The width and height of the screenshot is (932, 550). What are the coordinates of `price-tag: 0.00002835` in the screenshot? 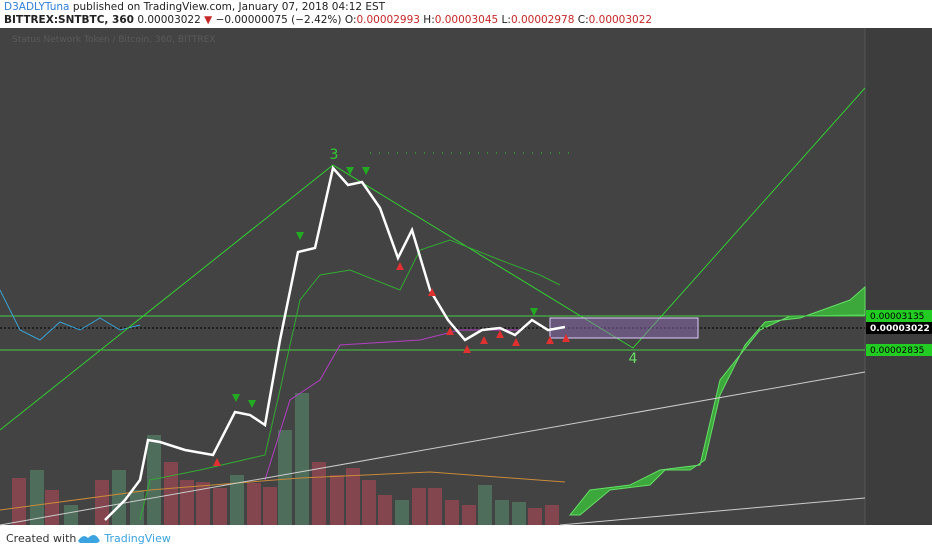 It's located at (897, 351).